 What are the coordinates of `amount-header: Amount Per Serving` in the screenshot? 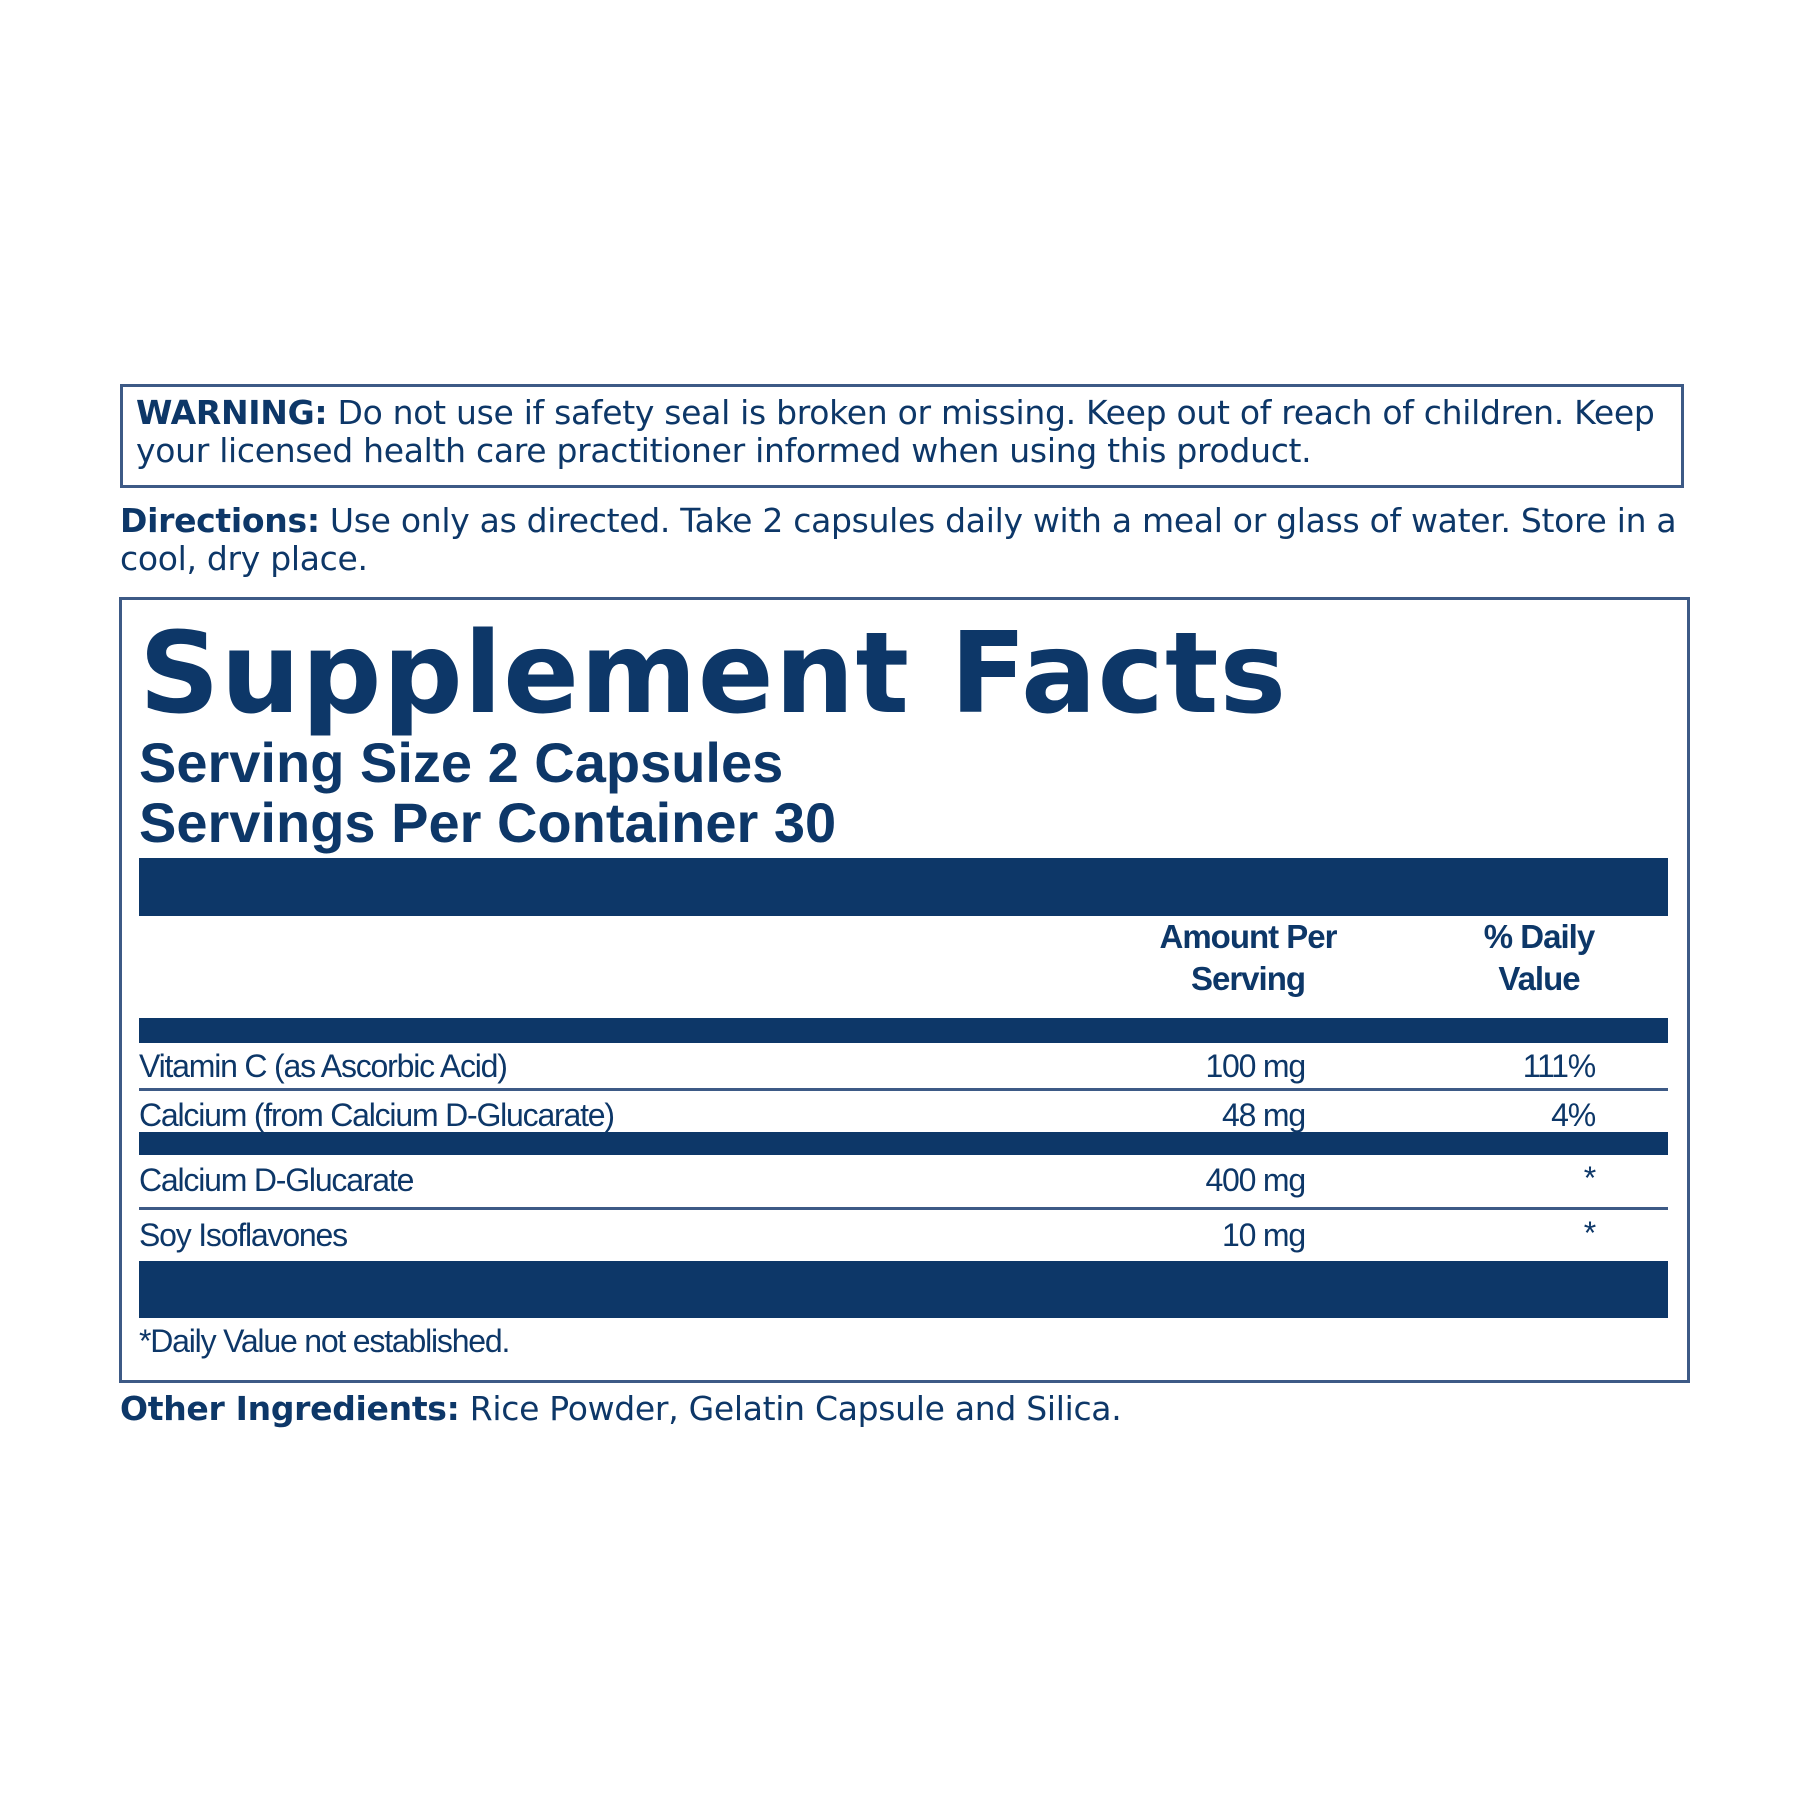 It's located at (1248, 957).